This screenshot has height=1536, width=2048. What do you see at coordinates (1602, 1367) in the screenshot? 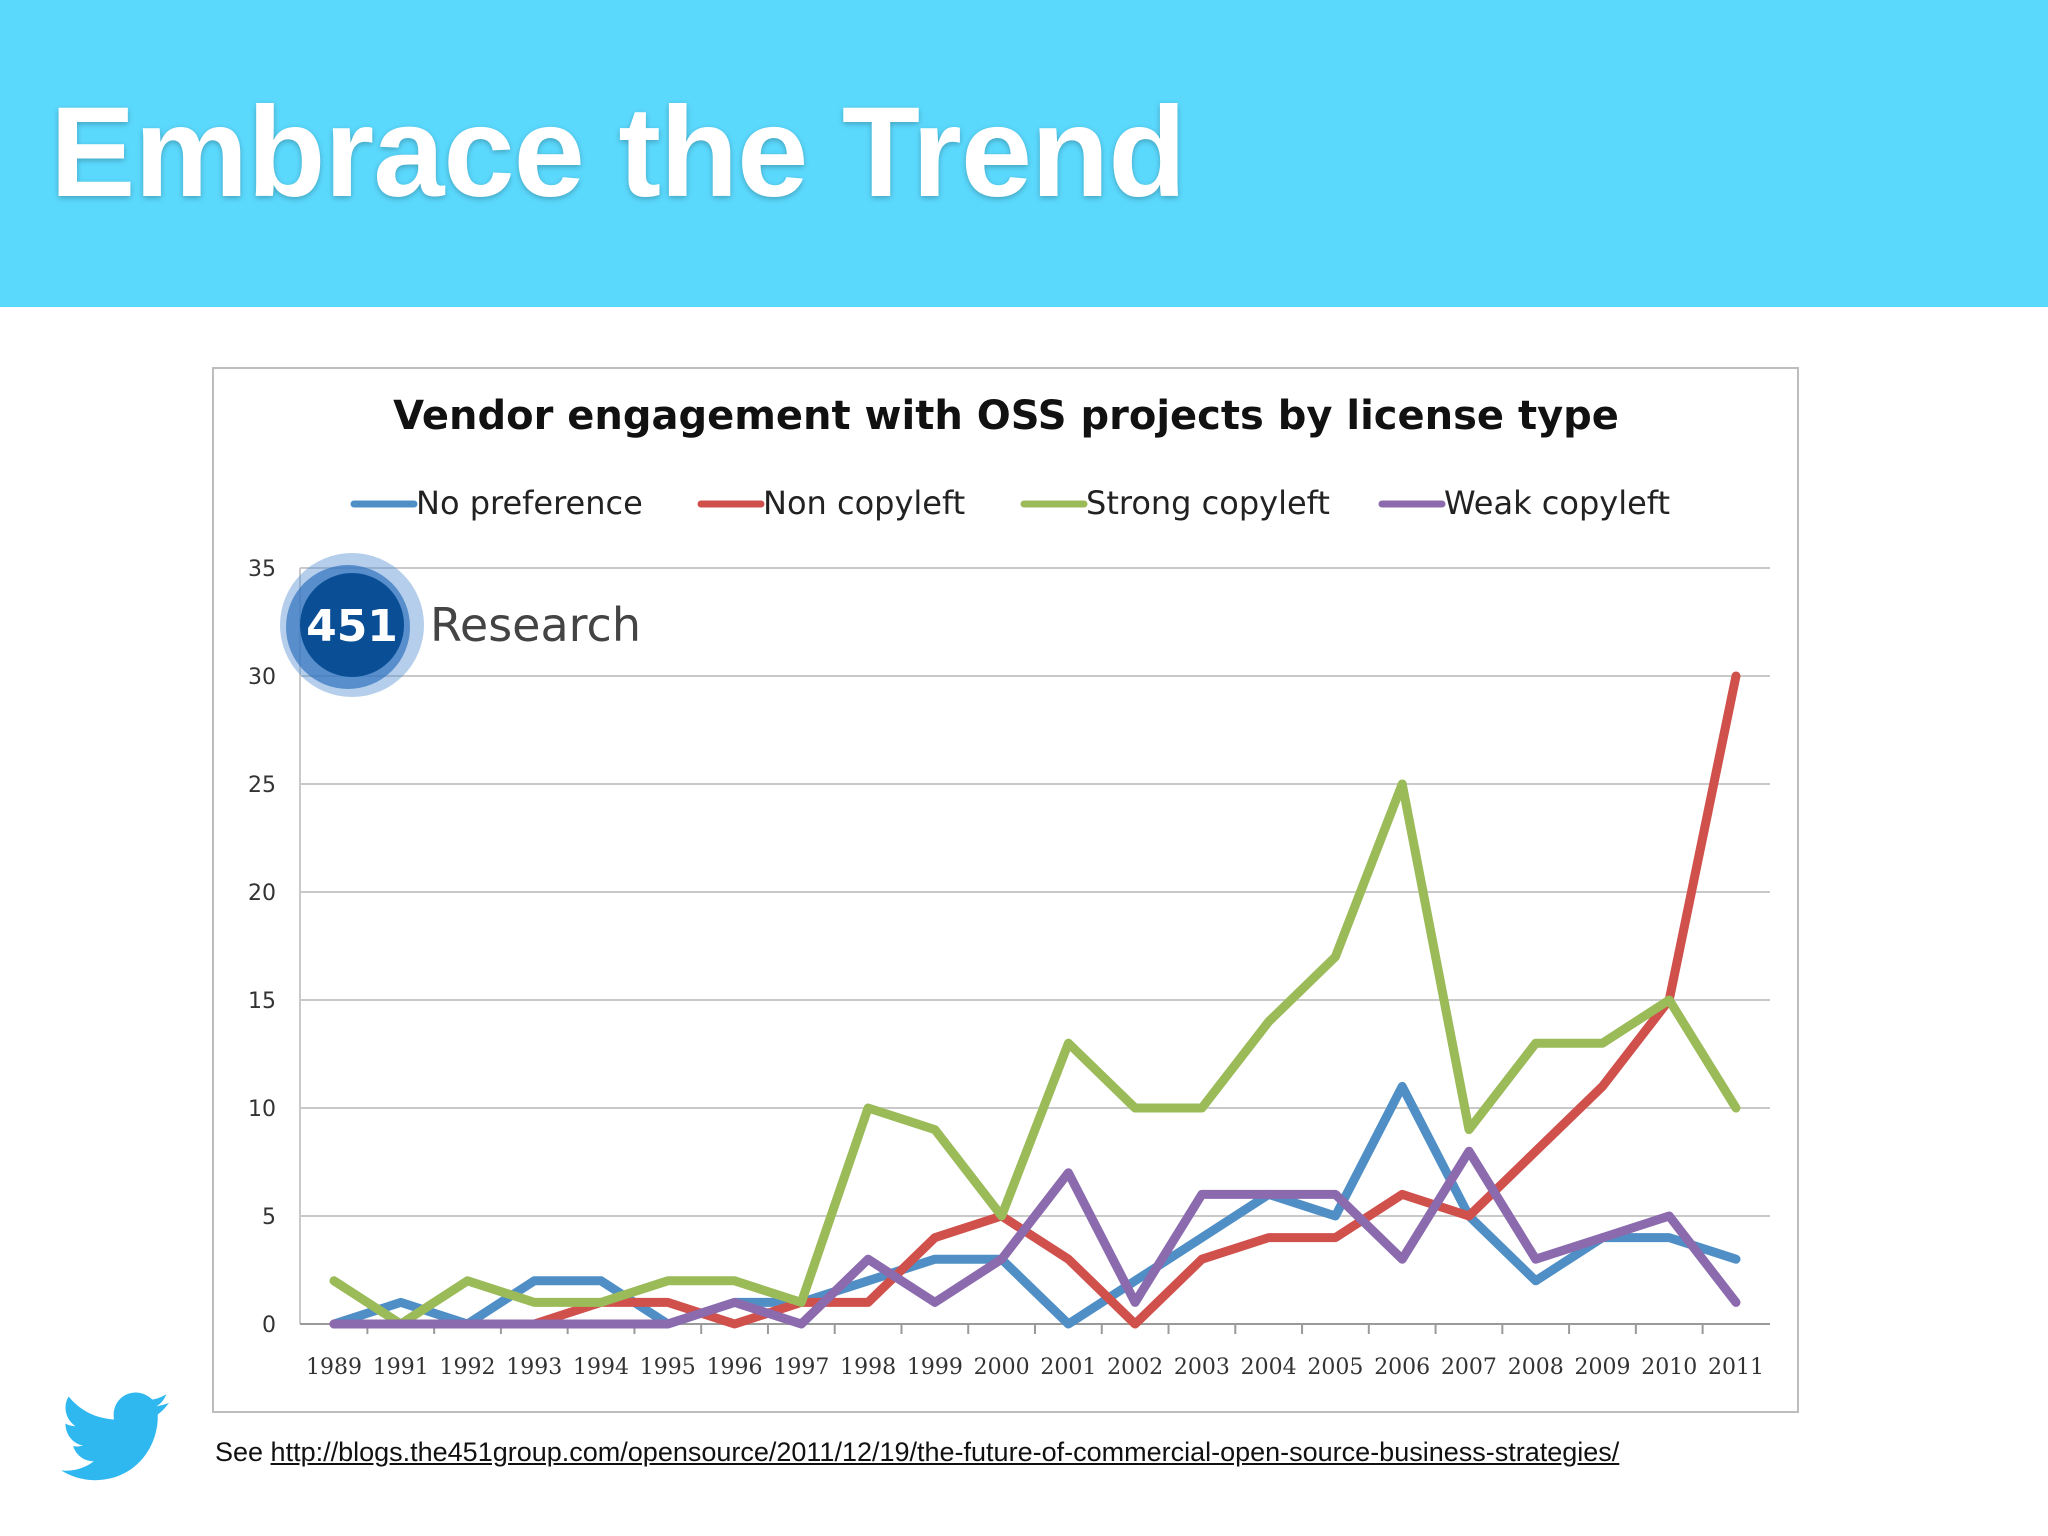
I see `x-tick-label: 2009` at bounding box center [1602, 1367].